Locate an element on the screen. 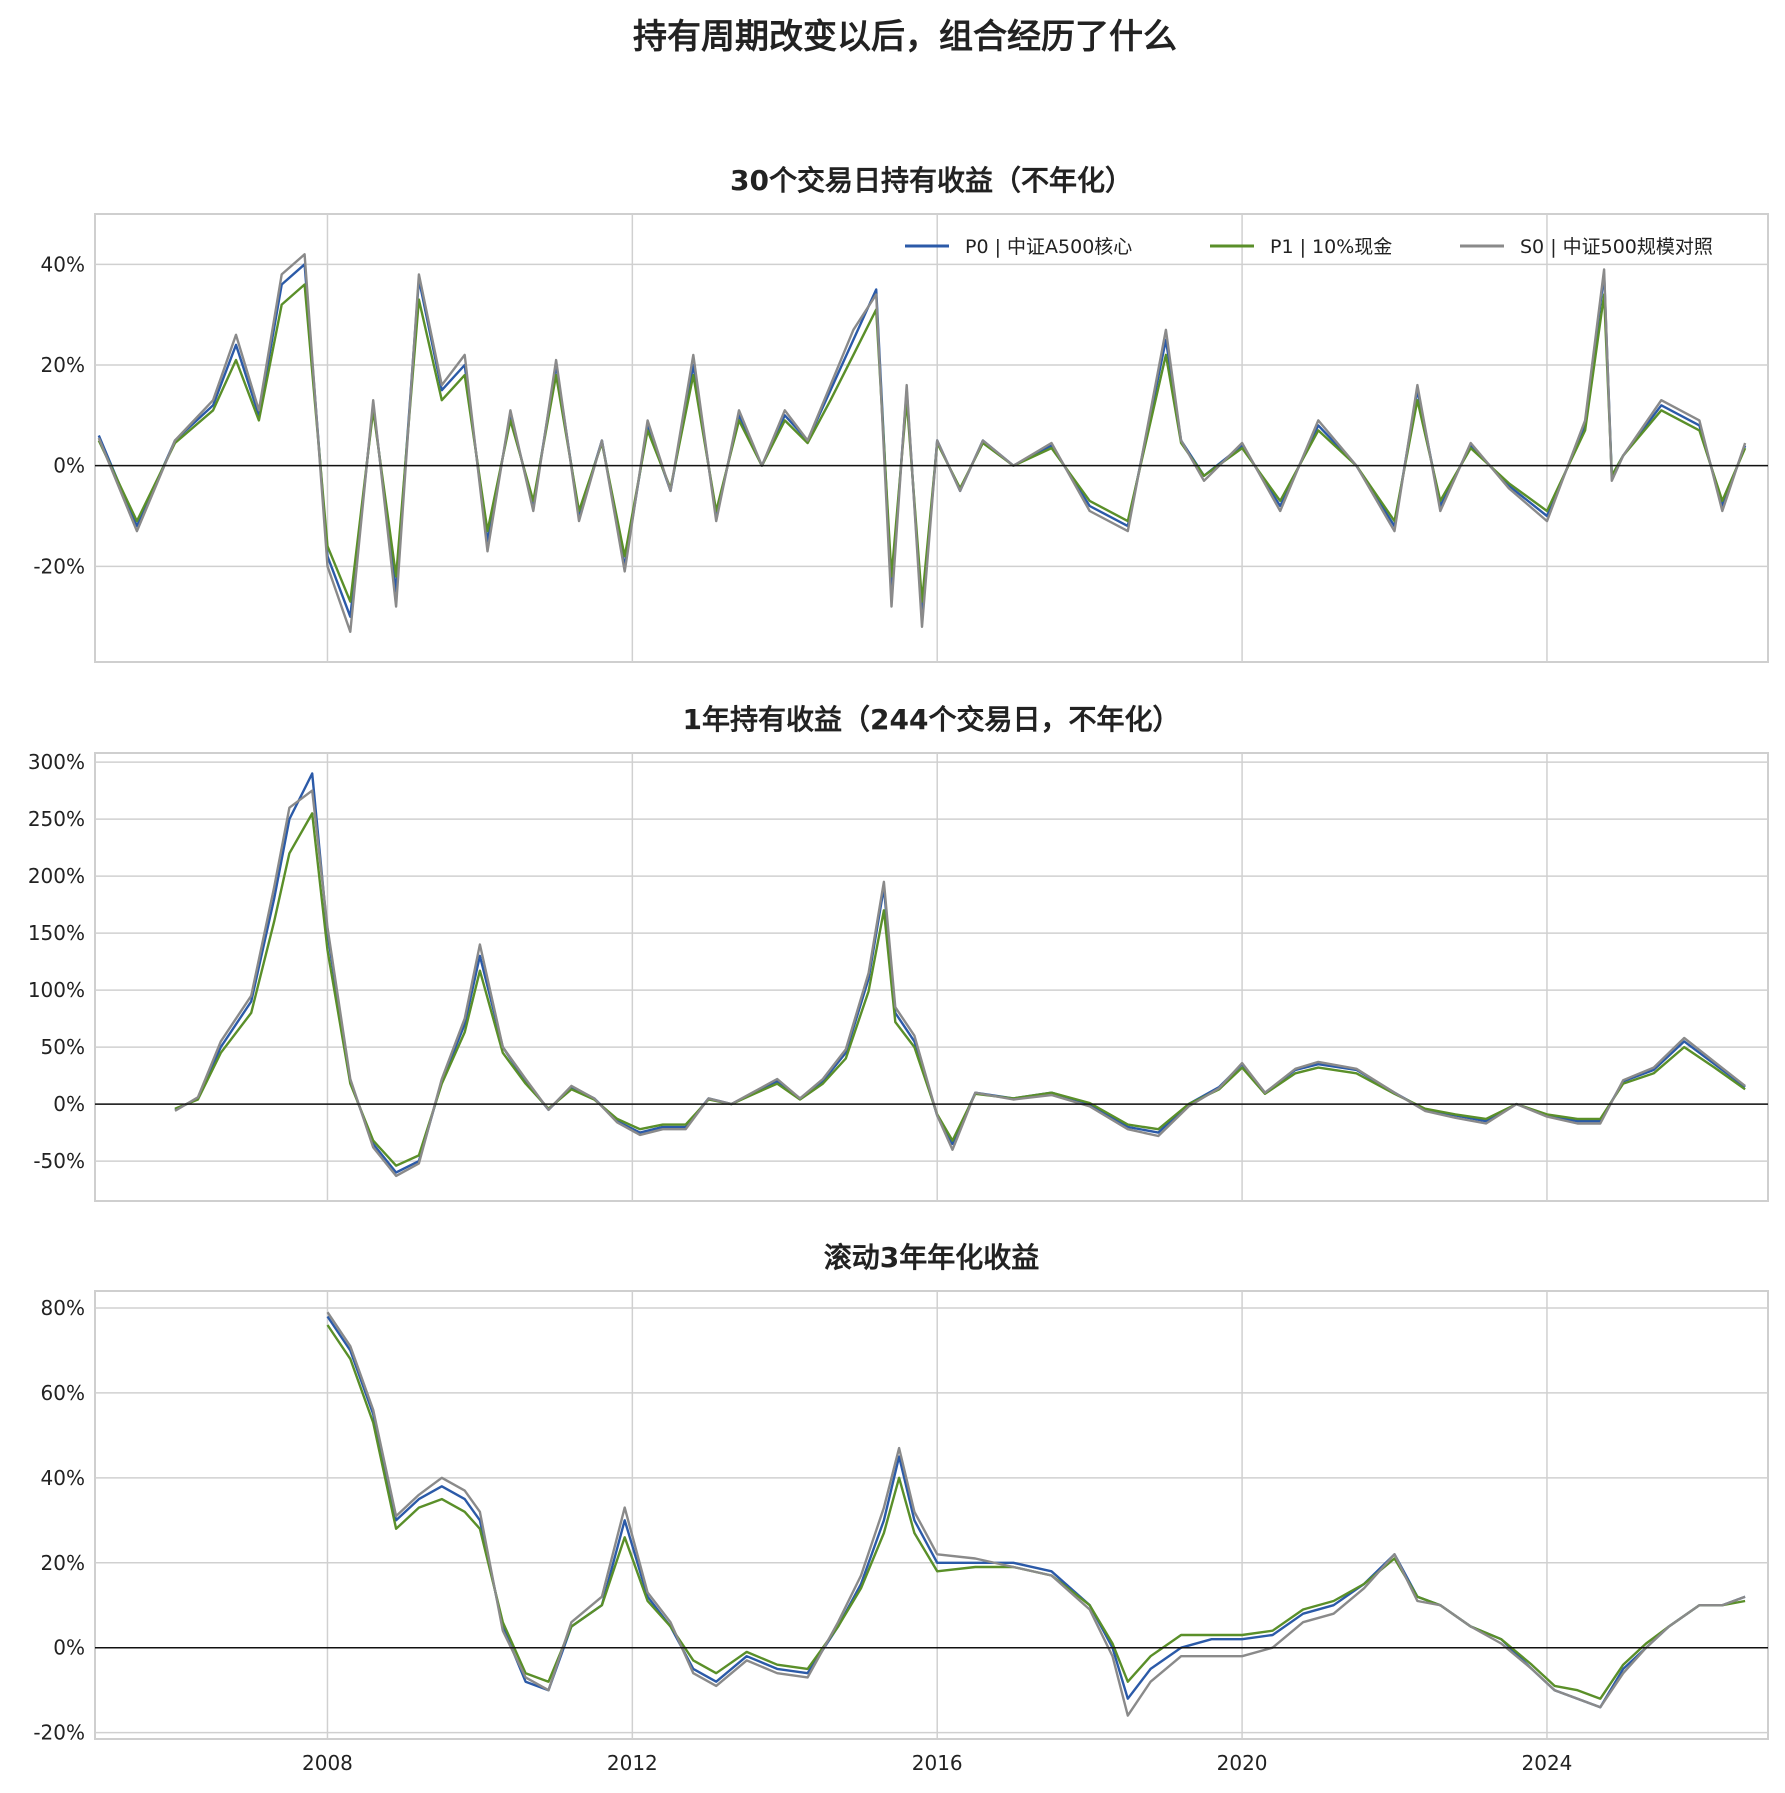  x-tick-label: 2024 is located at coordinates (1547, 1763).